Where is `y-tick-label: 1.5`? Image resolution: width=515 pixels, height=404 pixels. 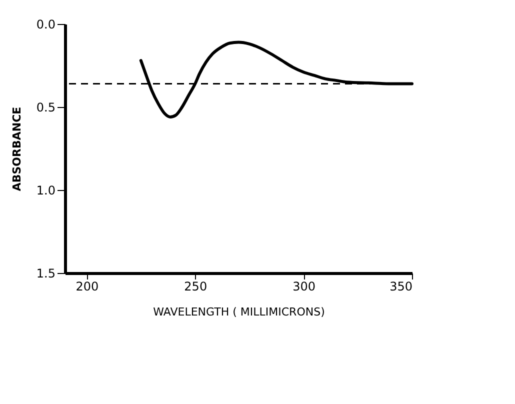
y-tick-label: 1.5 is located at coordinates (46, 273).